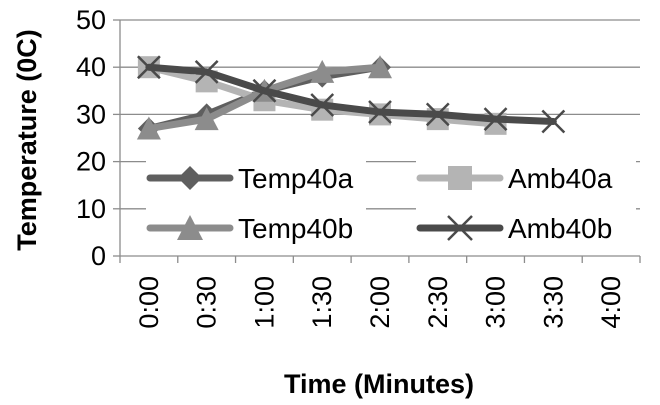 This screenshot has width=660, height=405. Describe the element at coordinates (91, 114) in the screenshot. I see `y-tick-label: 30` at that location.